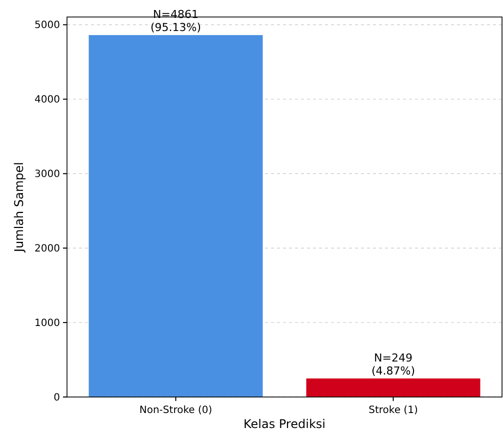  Describe the element at coordinates (175, 410) in the screenshot. I see `x-tick-label: Non-Stroke (0)` at that location.